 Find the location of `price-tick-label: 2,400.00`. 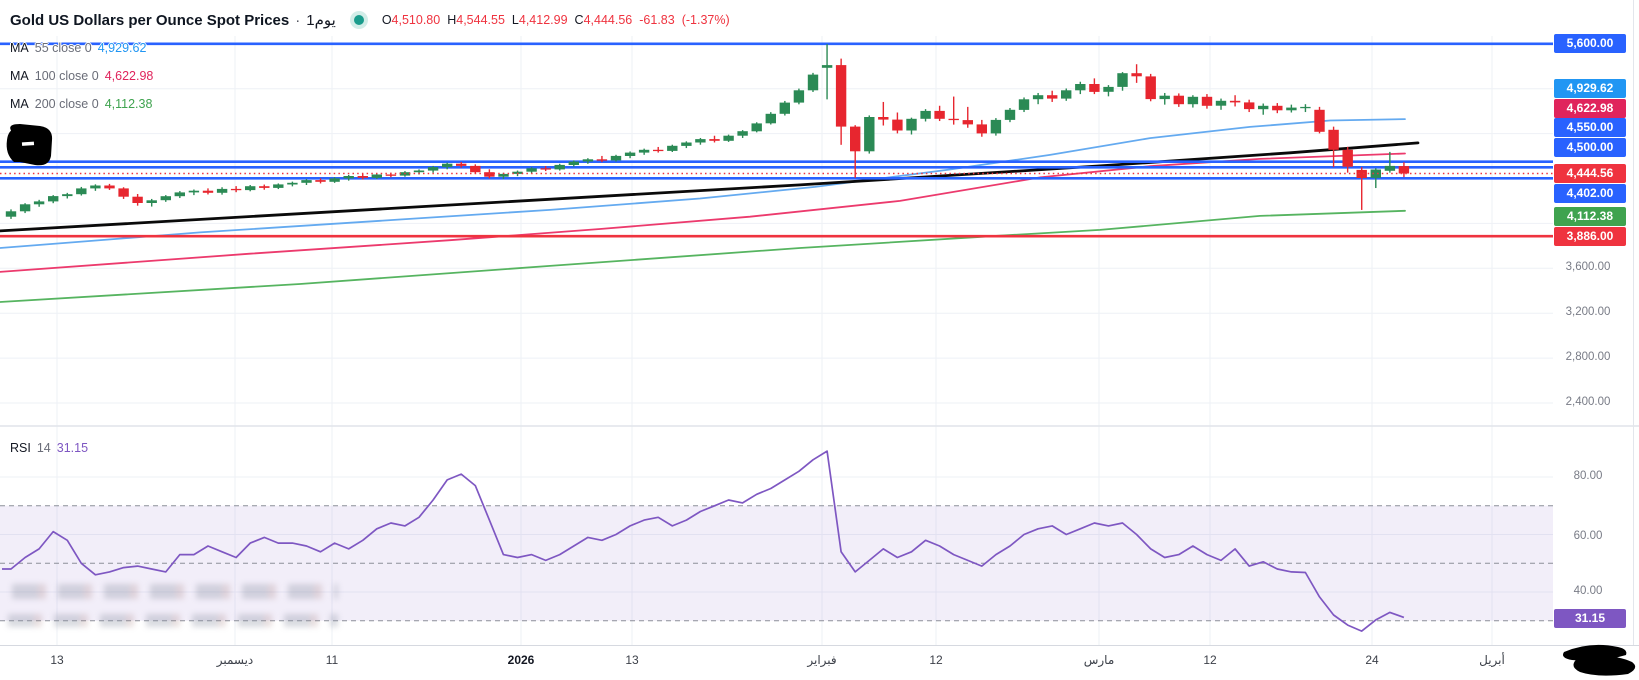

price-tick-label: 2,400.00 is located at coordinates (1588, 402).